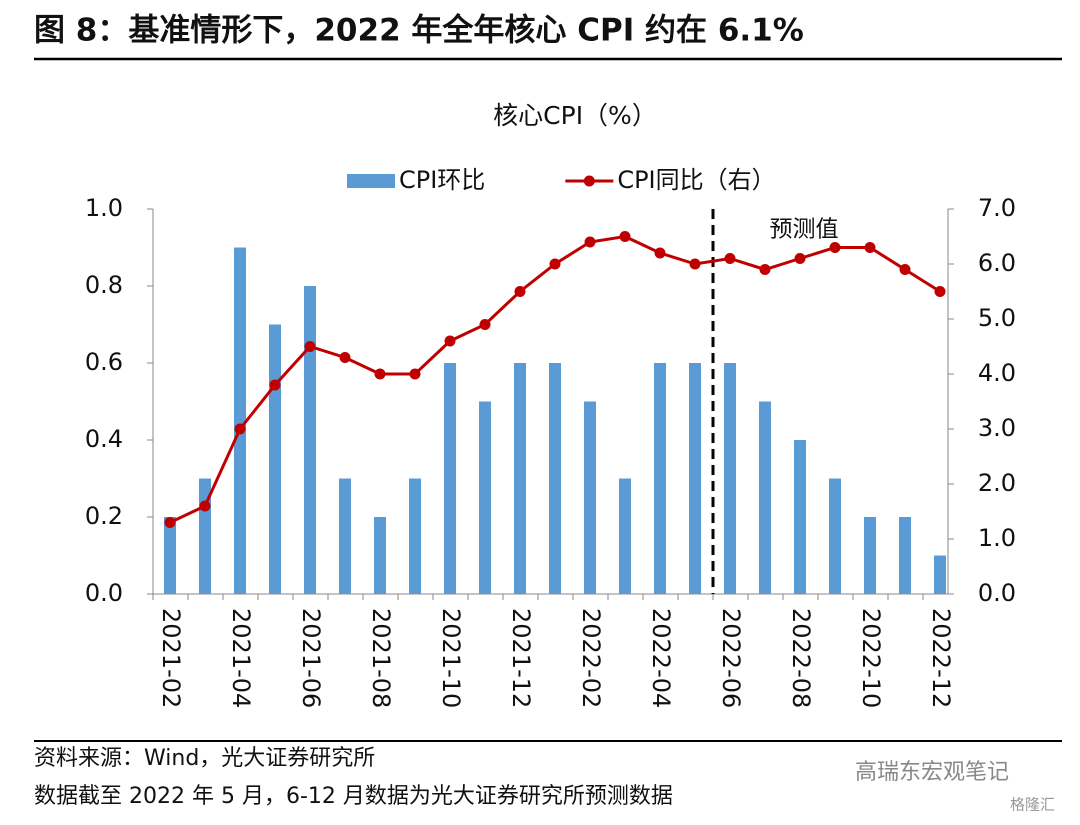 Image resolution: width=1080 pixels, height=825 pixels. I want to click on x-tick-label: 2021-04, so click(241, 658).